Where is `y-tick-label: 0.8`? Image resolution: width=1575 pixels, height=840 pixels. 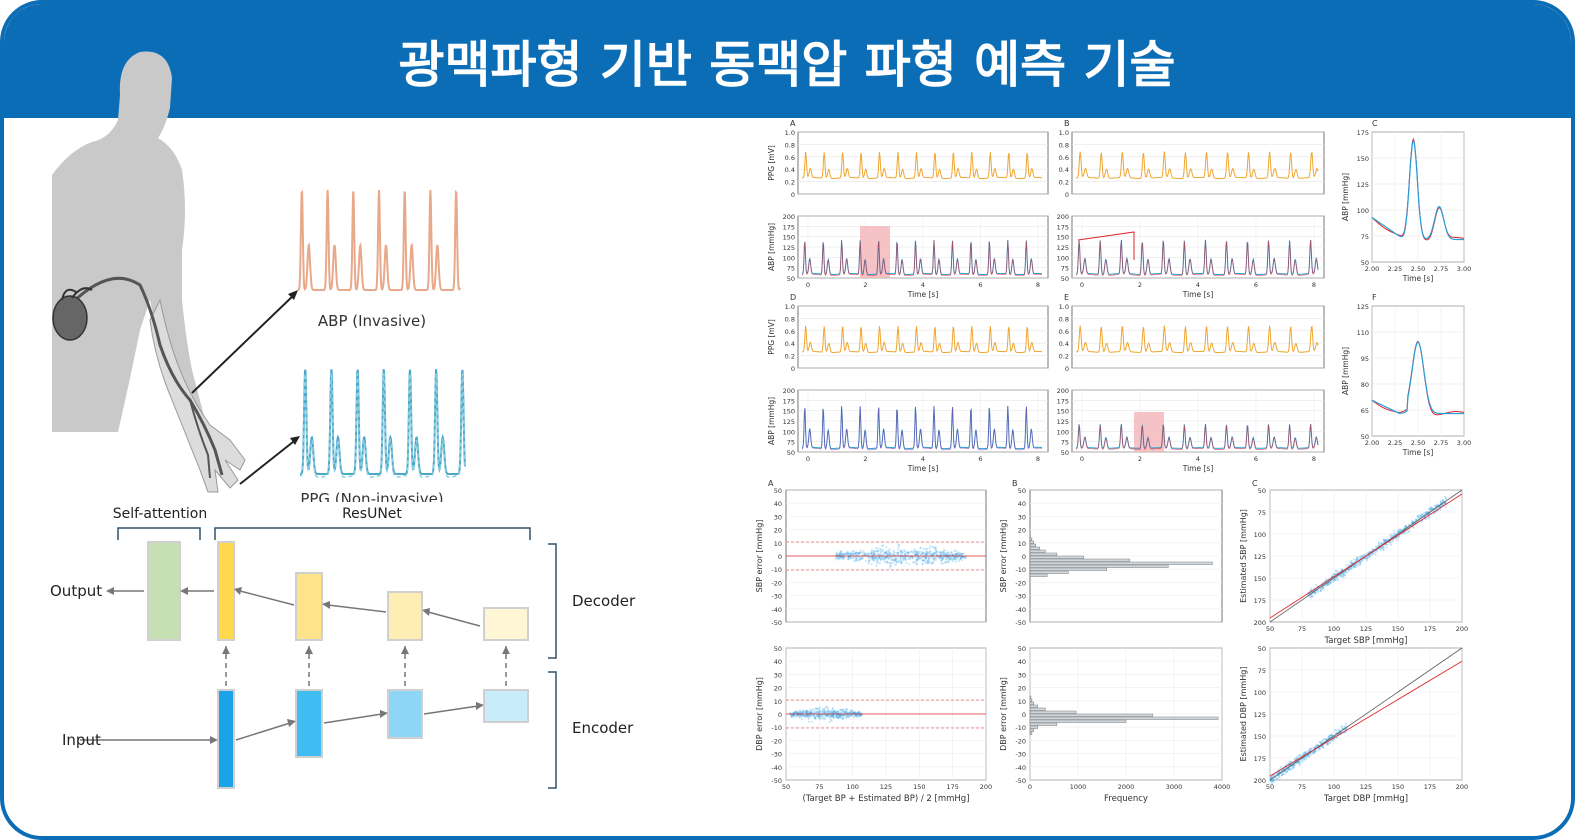 y-tick-label: 0.8 is located at coordinates (1064, 319).